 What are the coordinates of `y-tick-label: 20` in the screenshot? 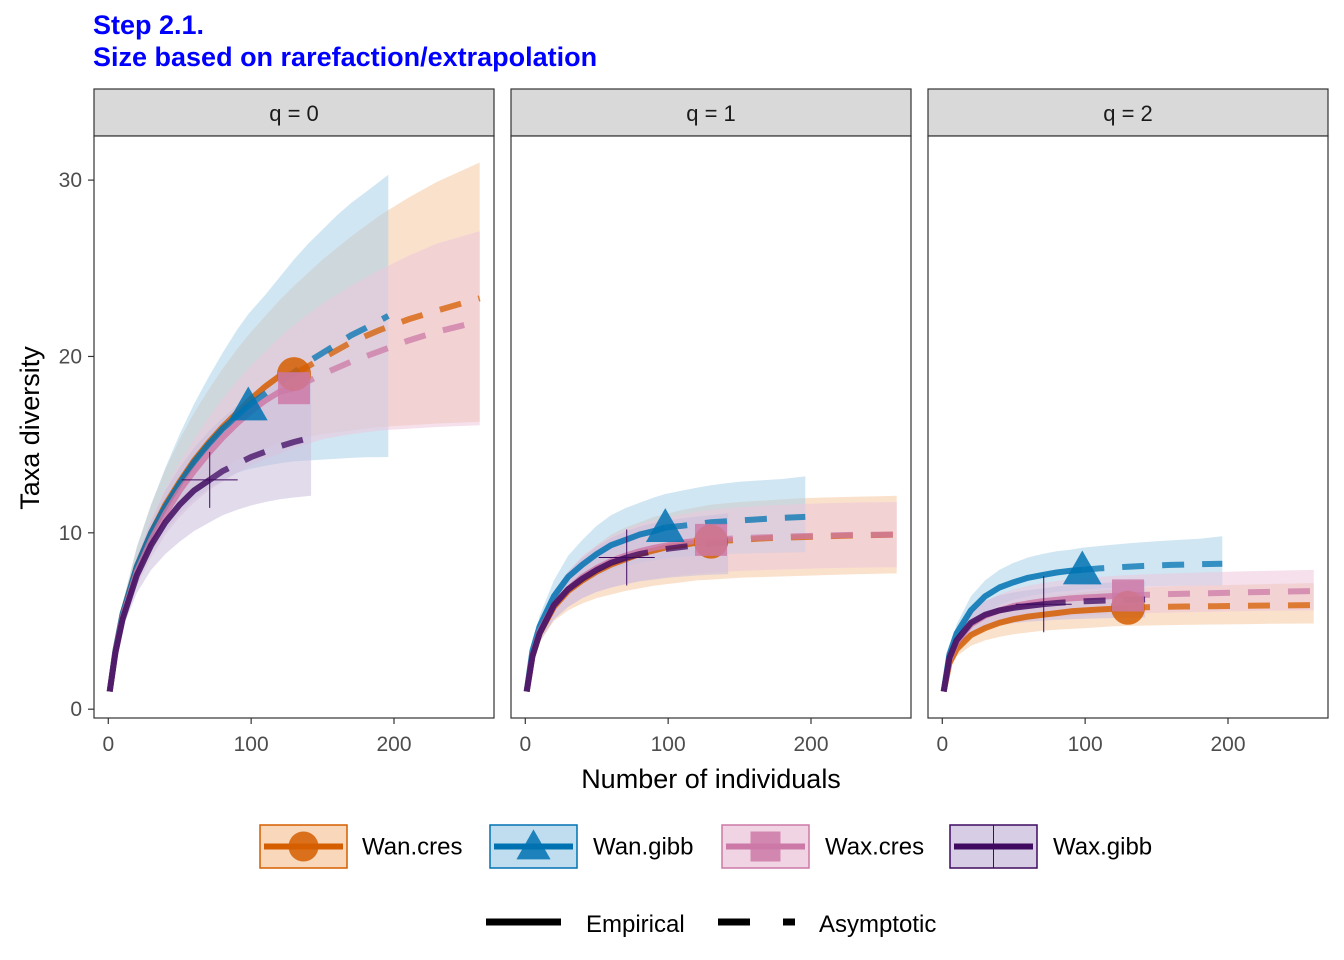 It's located at (70, 356).